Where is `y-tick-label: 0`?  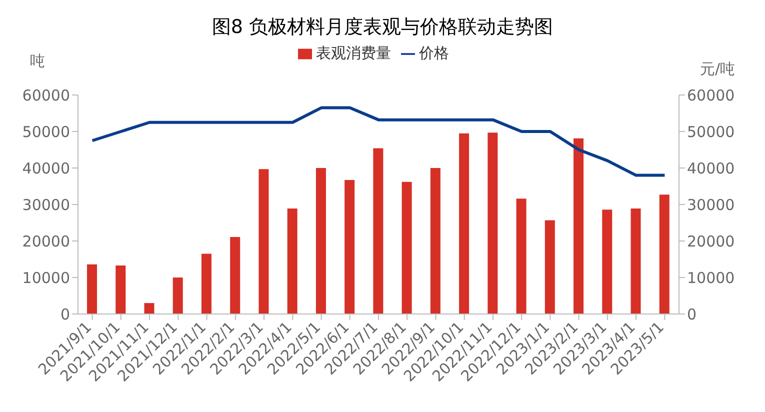
y-tick-label: 0 is located at coordinates (65, 314).